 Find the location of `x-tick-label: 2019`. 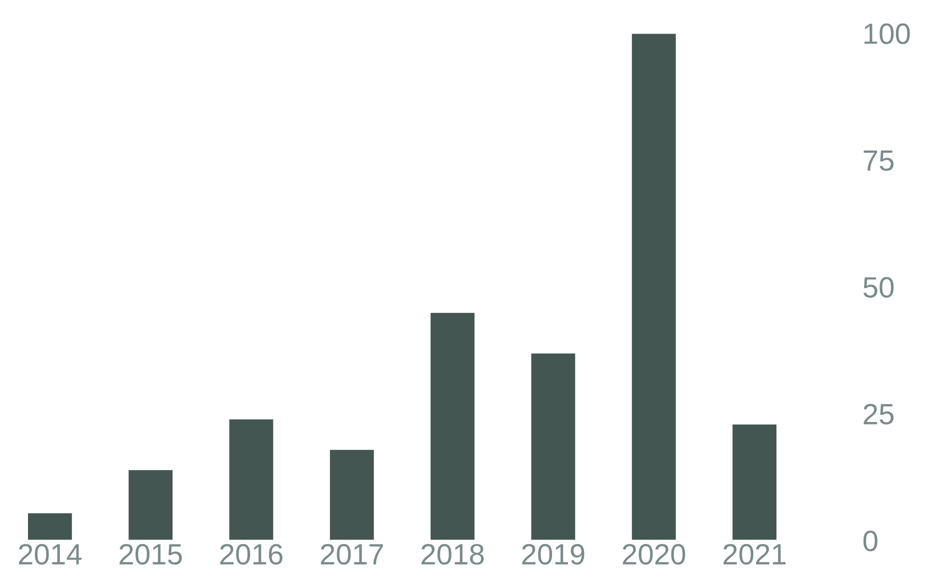

x-tick-label: 2019 is located at coordinates (553, 554).